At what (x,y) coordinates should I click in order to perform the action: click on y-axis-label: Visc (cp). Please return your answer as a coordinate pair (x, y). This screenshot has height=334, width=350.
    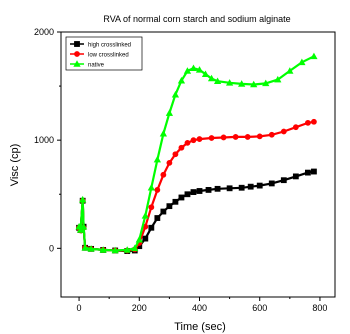
    Looking at the image, I should click on (15, 165).